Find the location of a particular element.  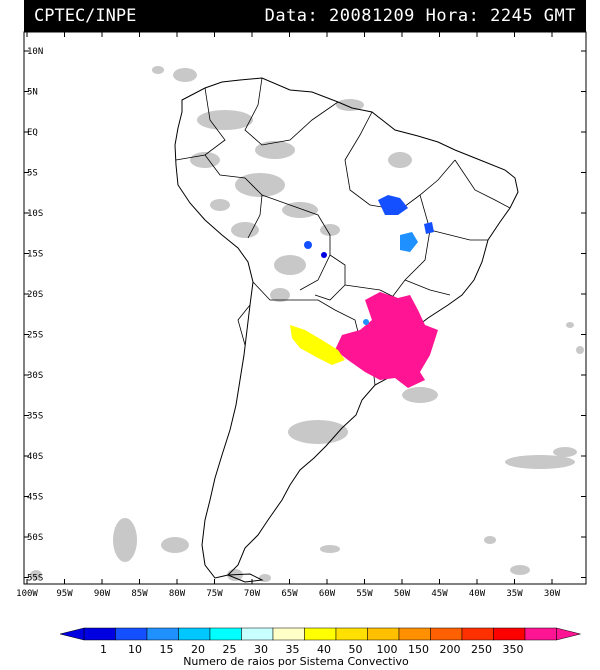

legend-value-label: 35 is located at coordinates (293, 649).